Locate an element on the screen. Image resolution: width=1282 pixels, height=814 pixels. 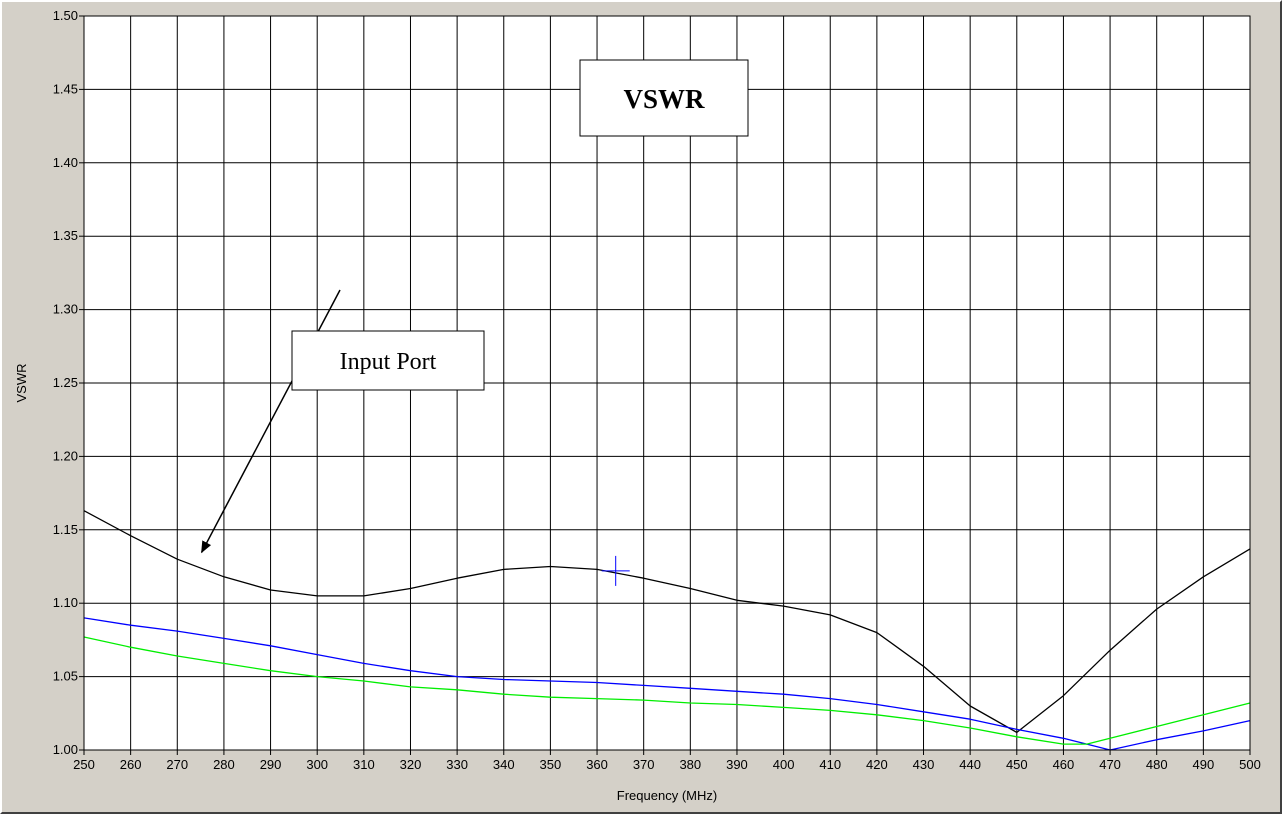
y-tick-label: 1.30 is located at coordinates (65, 309).